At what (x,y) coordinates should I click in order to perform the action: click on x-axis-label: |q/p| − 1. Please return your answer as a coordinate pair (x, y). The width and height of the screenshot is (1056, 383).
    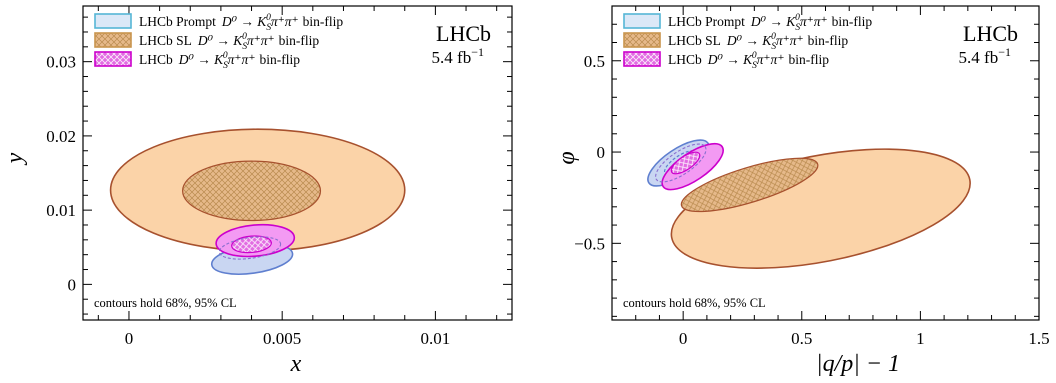
    Looking at the image, I should click on (858, 364).